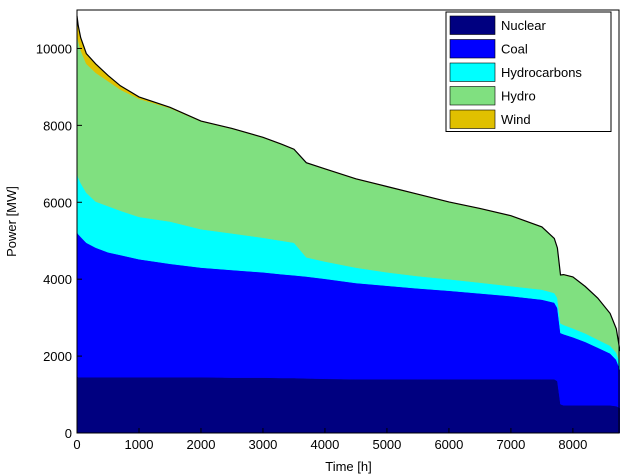 The height and width of the screenshot is (476, 620). Describe the element at coordinates (448, 444) in the screenshot. I see `x-tick-label: 6000` at that location.